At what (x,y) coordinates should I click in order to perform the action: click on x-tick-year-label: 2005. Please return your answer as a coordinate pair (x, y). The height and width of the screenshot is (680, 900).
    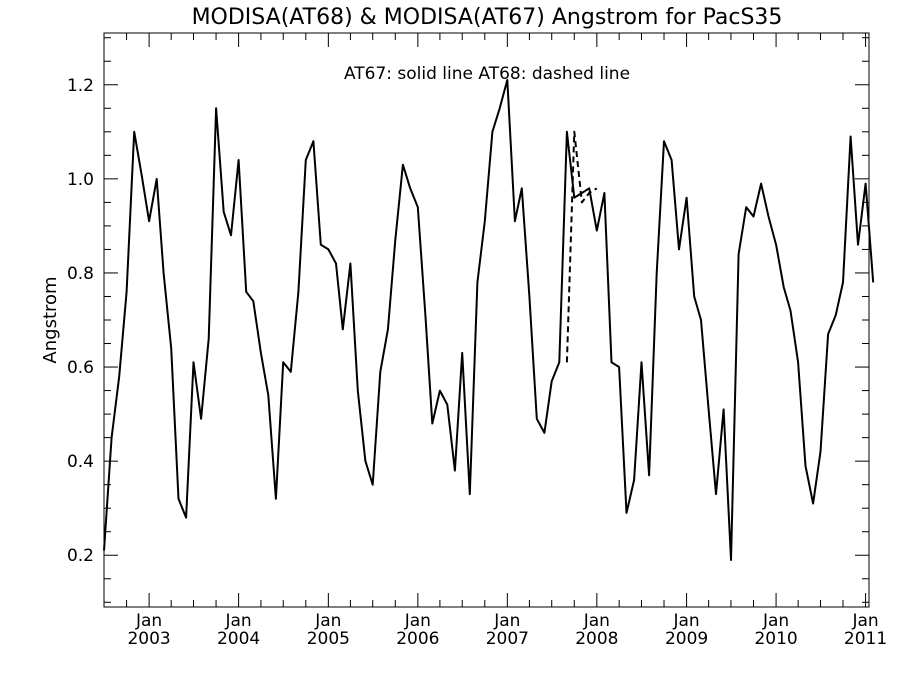
    Looking at the image, I should click on (328, 639).